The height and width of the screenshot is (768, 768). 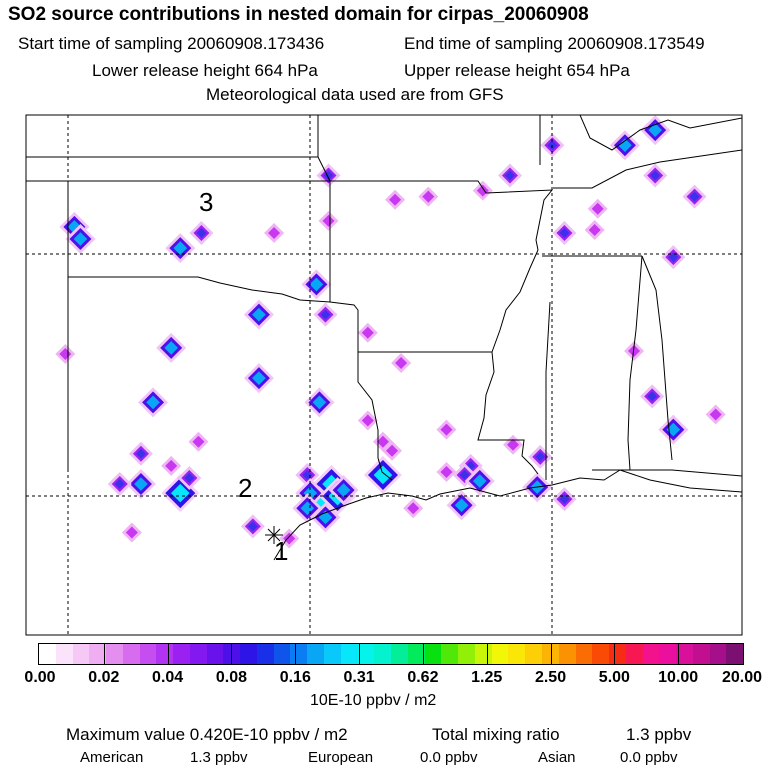 What do you see at coordinates (678, 677) in the screenshot?
I see `colorbar-tick-label: 10.00` at bounding box center [678, 677].